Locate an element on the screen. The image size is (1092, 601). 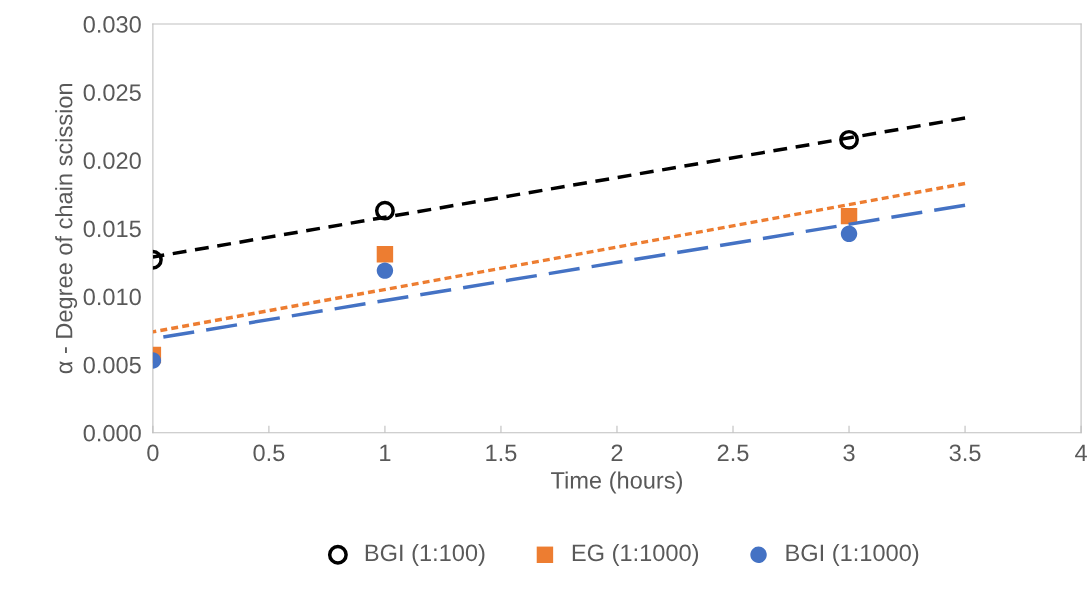
y-tick-label: 0.010 is located at coordinates (112, 297).